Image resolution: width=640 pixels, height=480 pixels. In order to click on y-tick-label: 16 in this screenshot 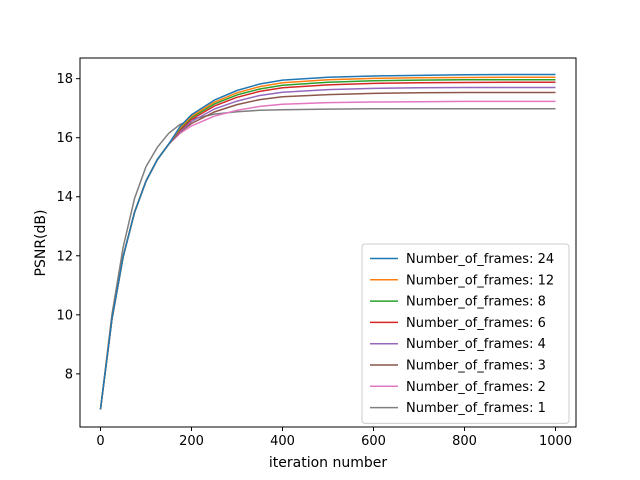, I will do `click(64, 138)`.